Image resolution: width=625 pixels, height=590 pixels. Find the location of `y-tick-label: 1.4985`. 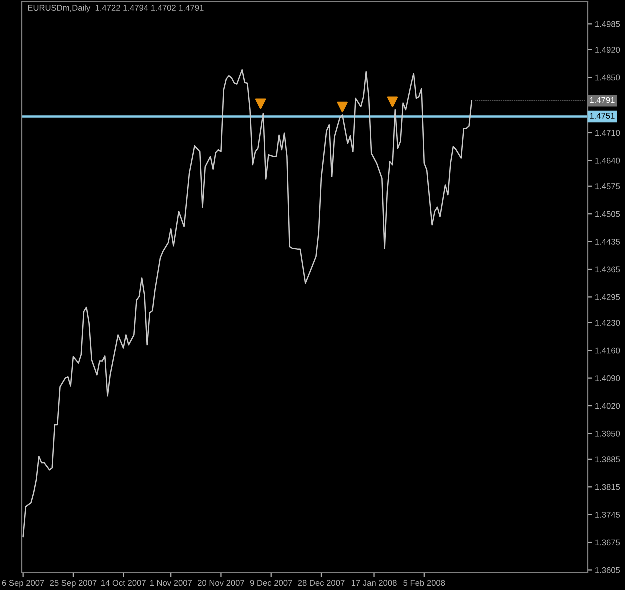

y-tick-label: 1.4985 is located at coordinates (608, 24).